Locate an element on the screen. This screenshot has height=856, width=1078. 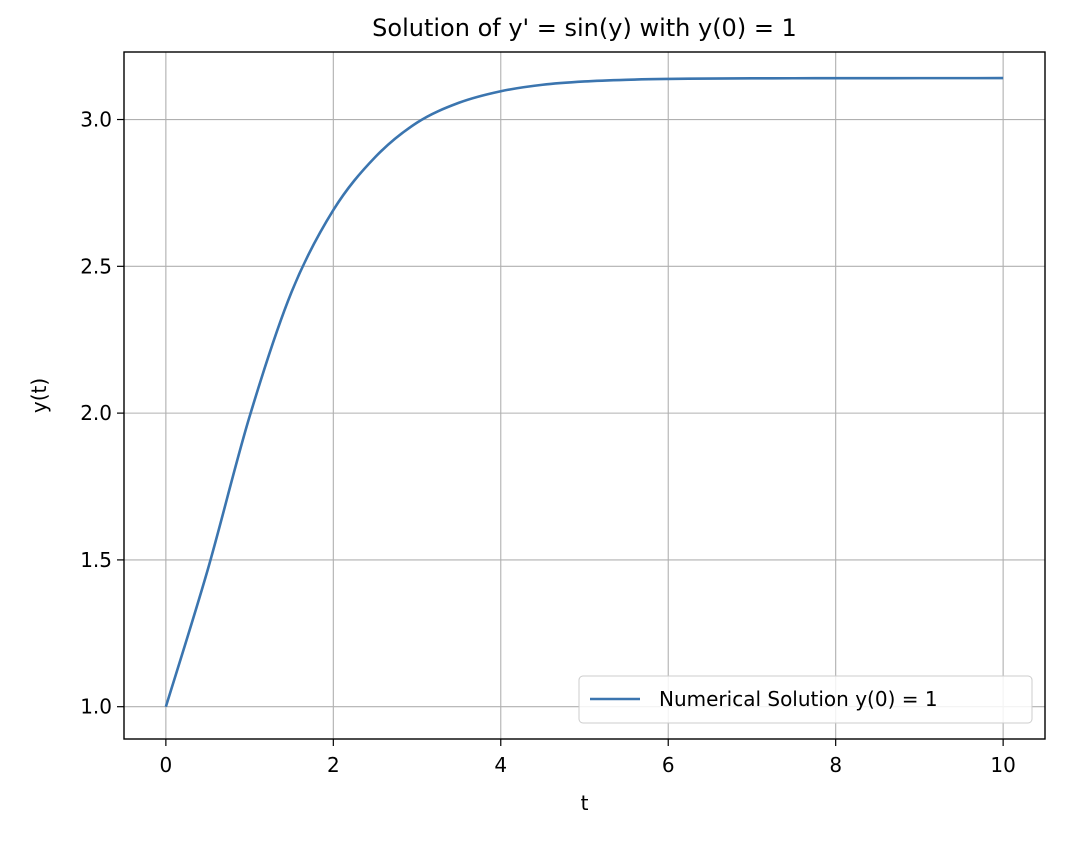
x-tick-label: 2 is located at coordinates (333, 765).